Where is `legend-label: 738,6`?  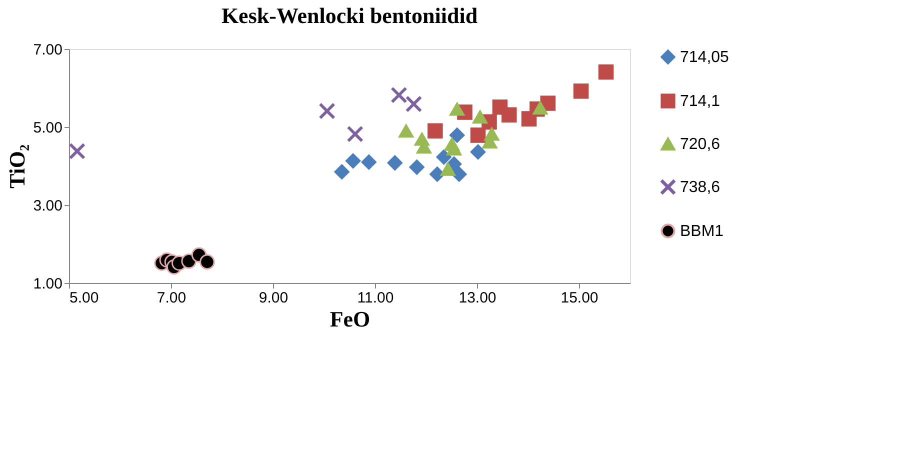 legend-label: 738,6 is located at coordinates (700, 187).